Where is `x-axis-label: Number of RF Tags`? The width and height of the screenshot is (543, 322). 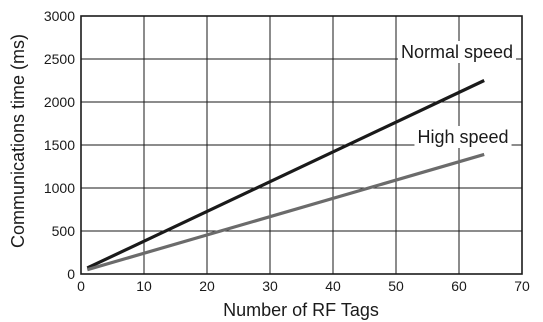 x-axis-label: Number of RF Tags is located at coordinates (301, 310).